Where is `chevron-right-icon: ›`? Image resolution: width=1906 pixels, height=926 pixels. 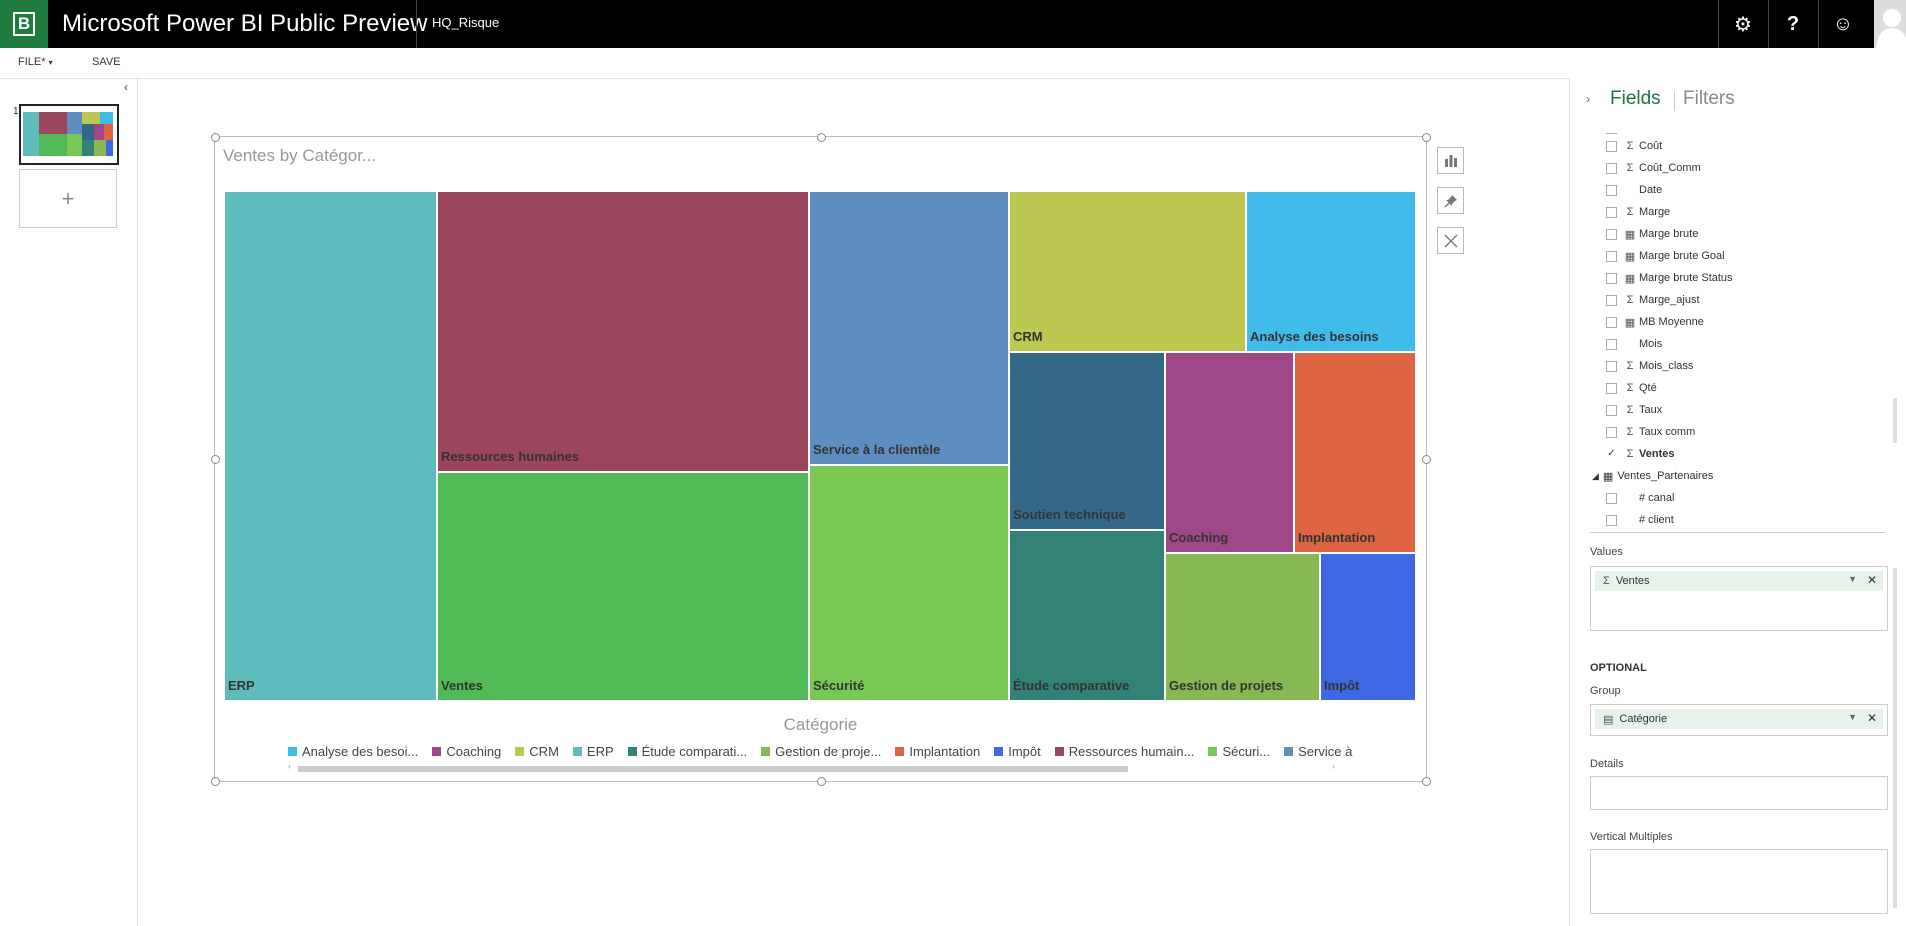 chevron-right-icon: › is located at coordinates (1588, 99).